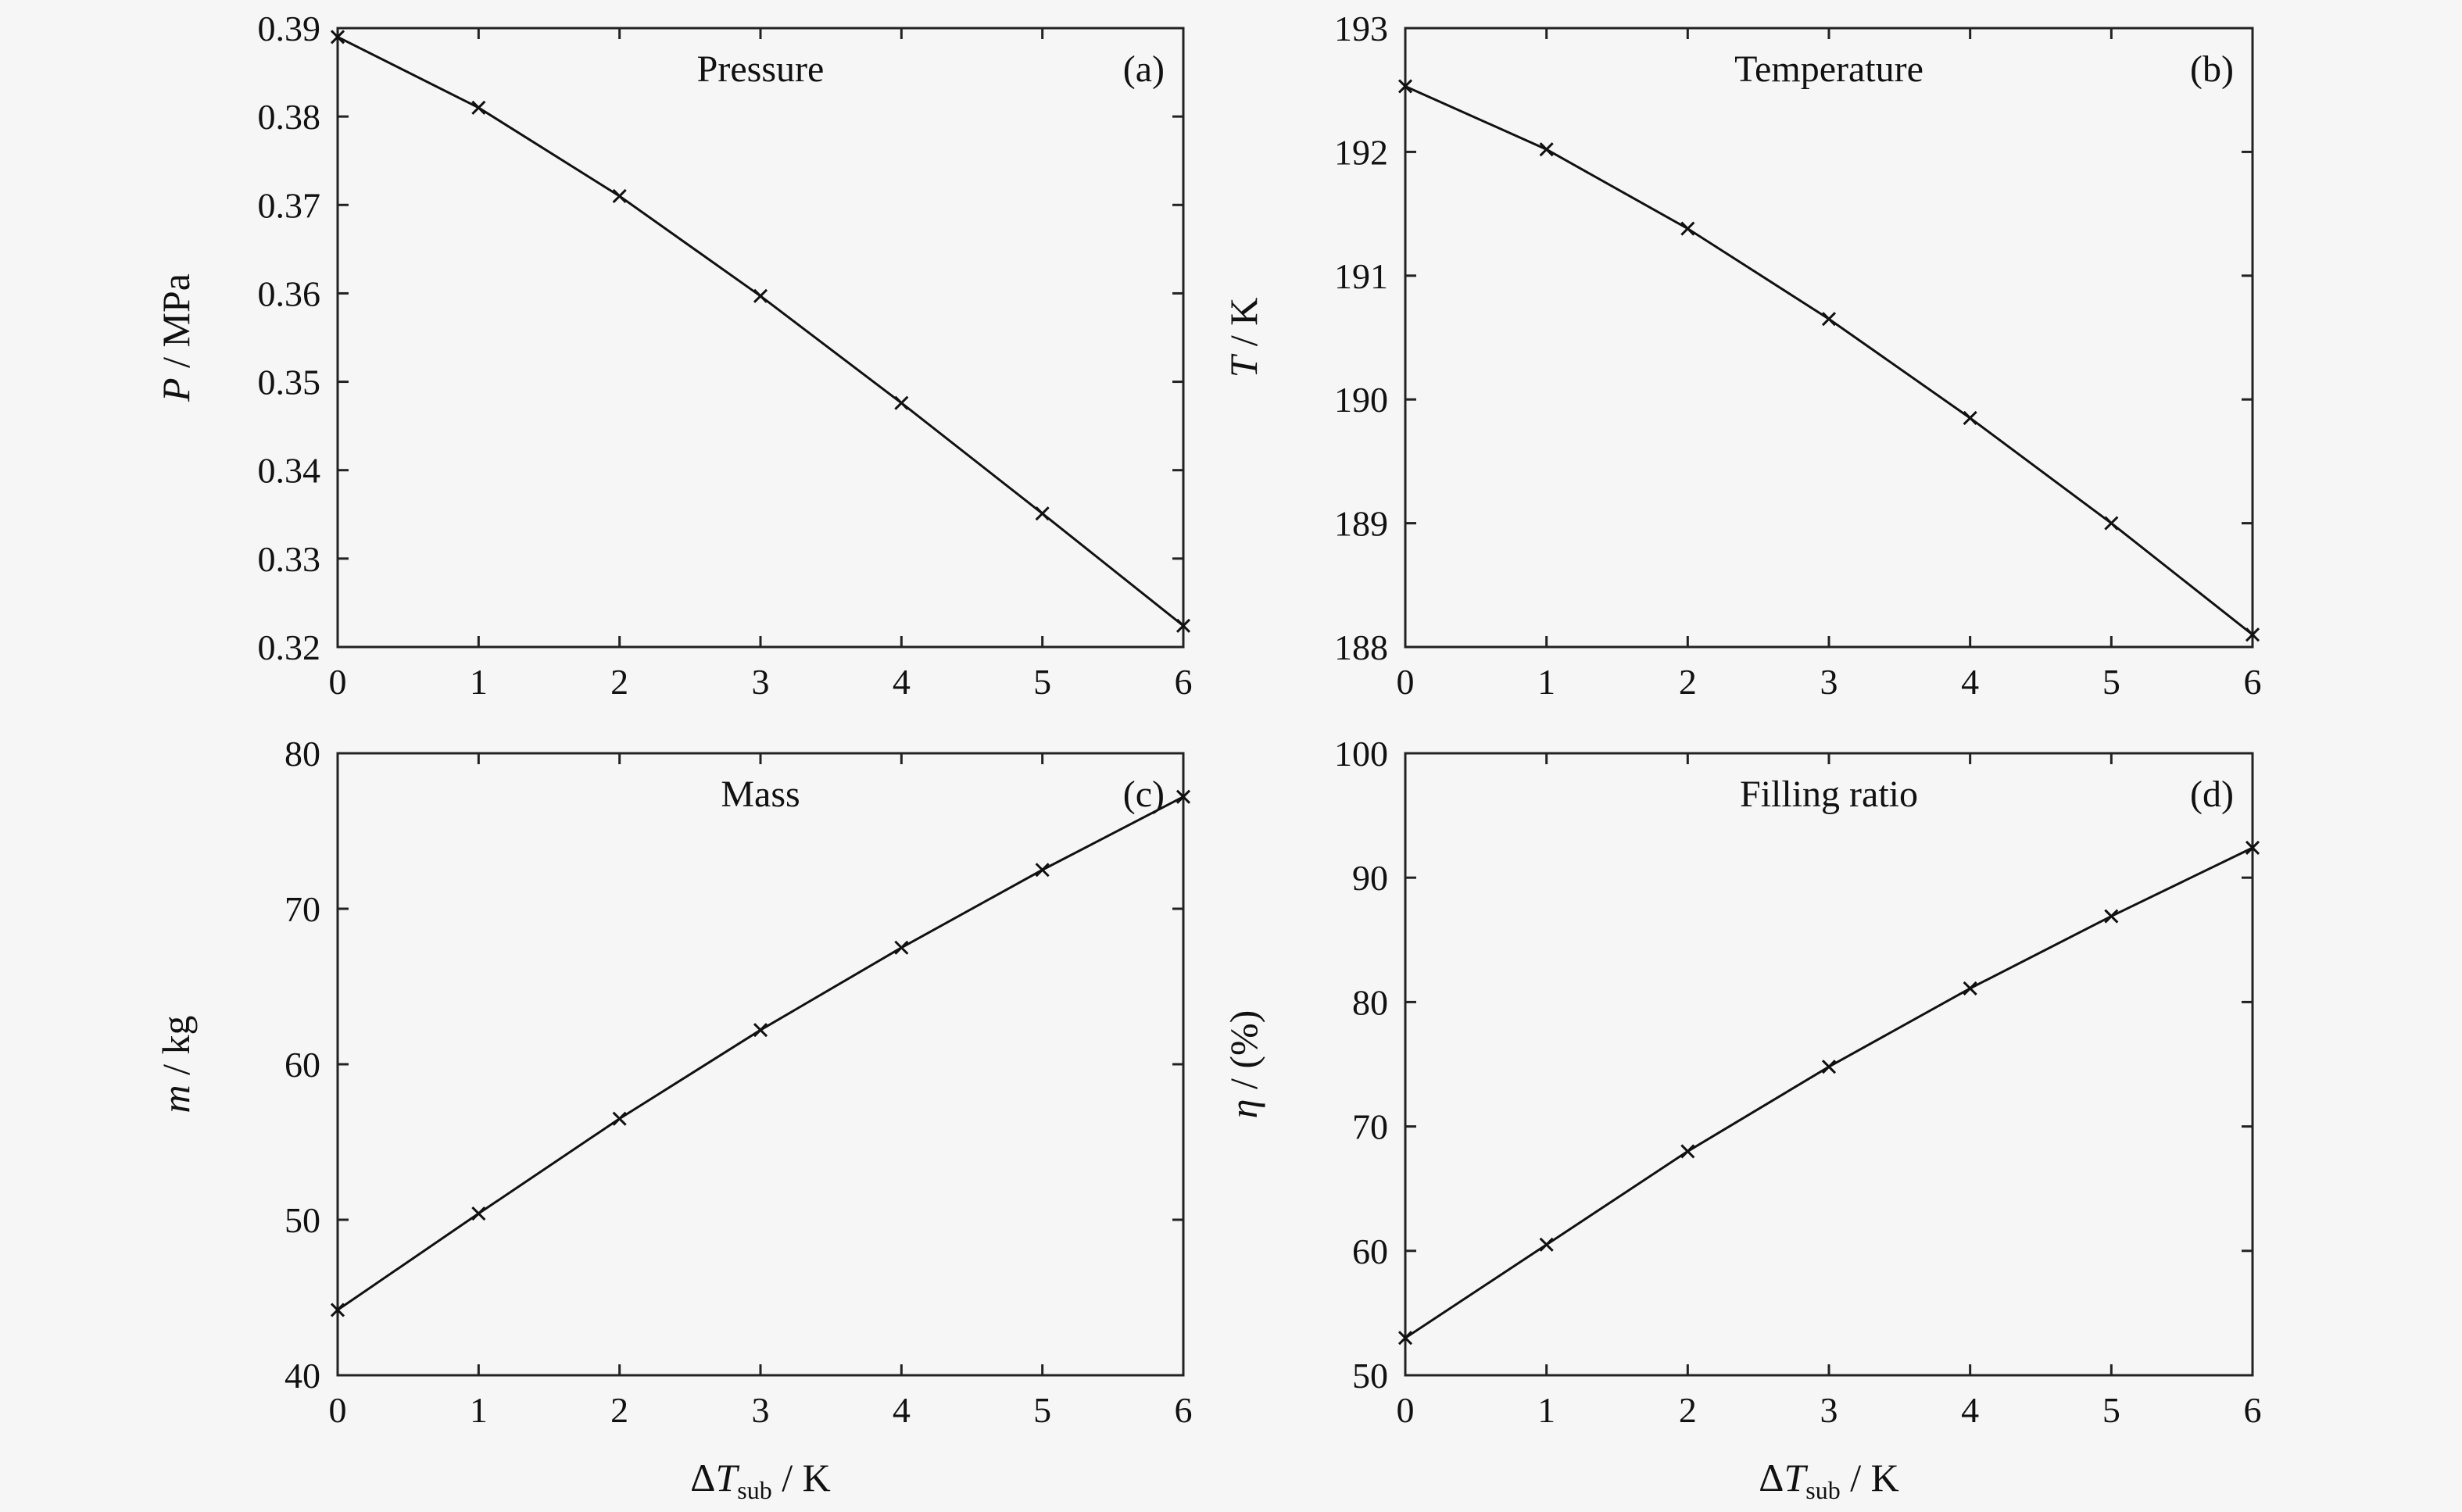 Image resolution: width=2462 pixels, height=1512 pixels. I want to click on panel-title: Pressure, so click(761, 69).